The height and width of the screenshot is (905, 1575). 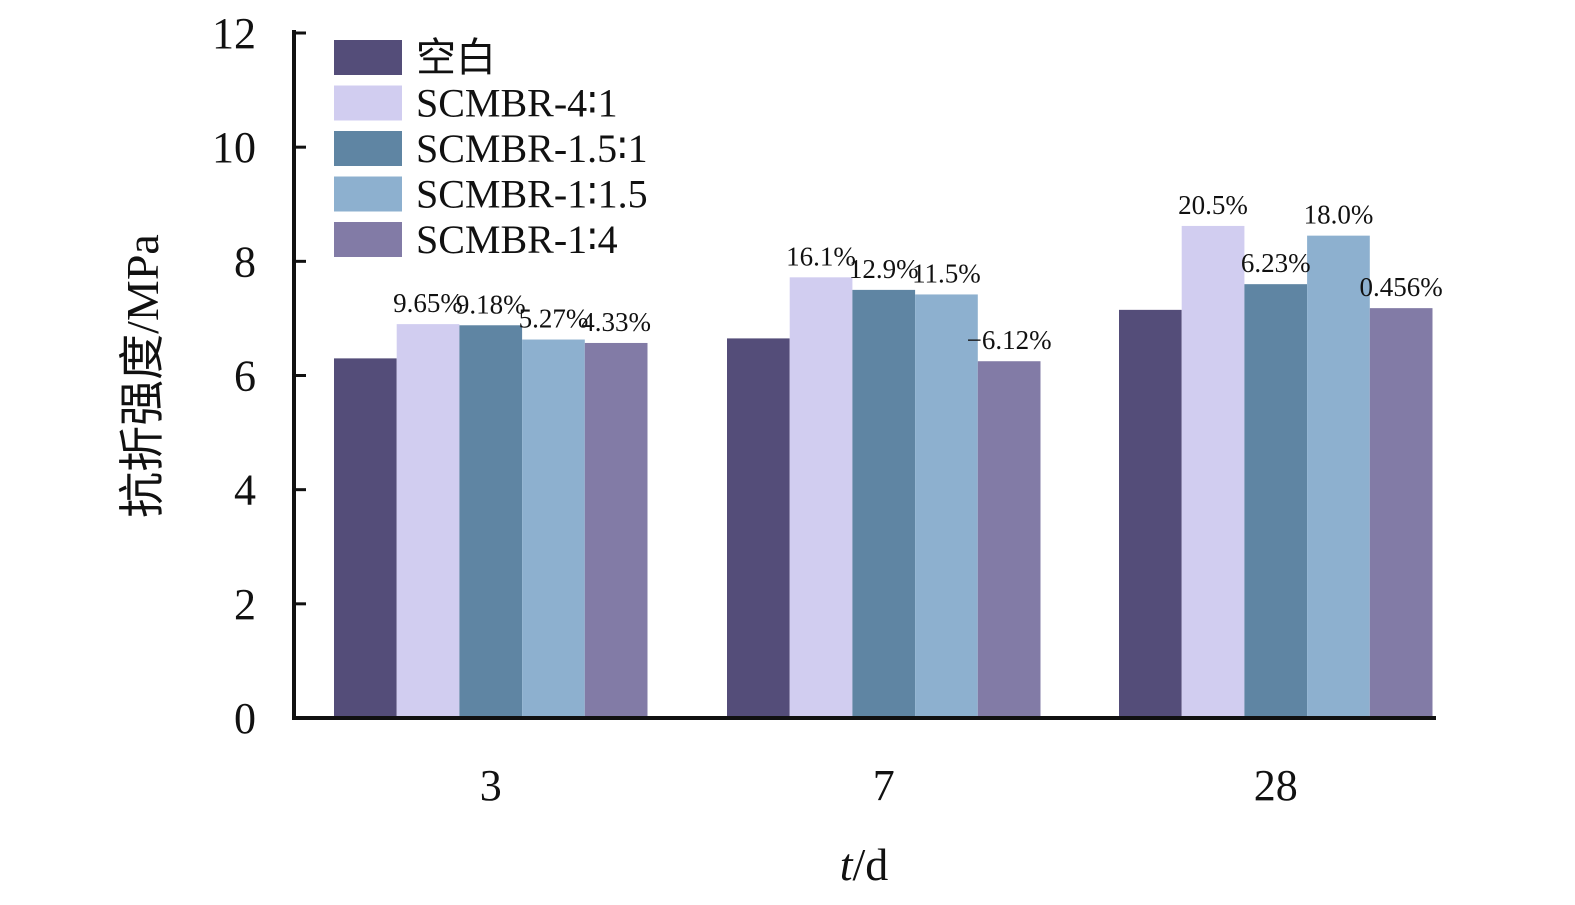 What do you see at coordinates (142, 376) in the screenshot?
I see `y-axis-title: 抗折强度/MPa` at bounding box center [142, 376].